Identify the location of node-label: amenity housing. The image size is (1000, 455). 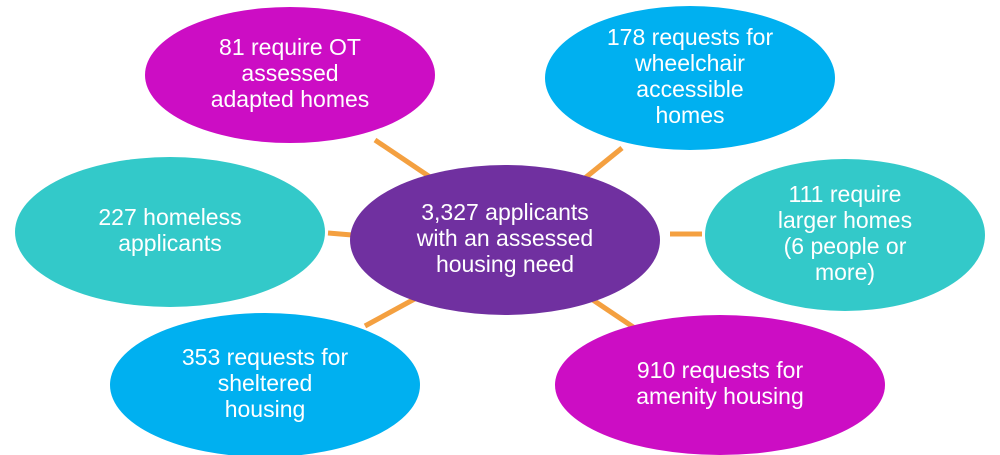
(720, 396).